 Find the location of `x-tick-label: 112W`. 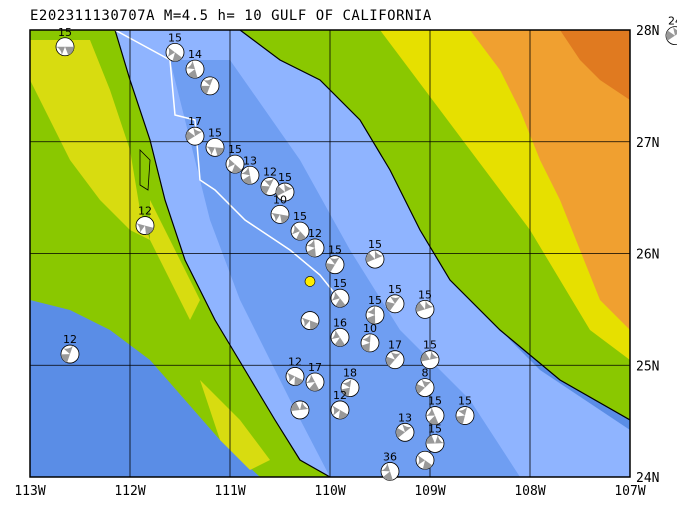

x-tick-label: 112W is located at coordinates (129, 491).